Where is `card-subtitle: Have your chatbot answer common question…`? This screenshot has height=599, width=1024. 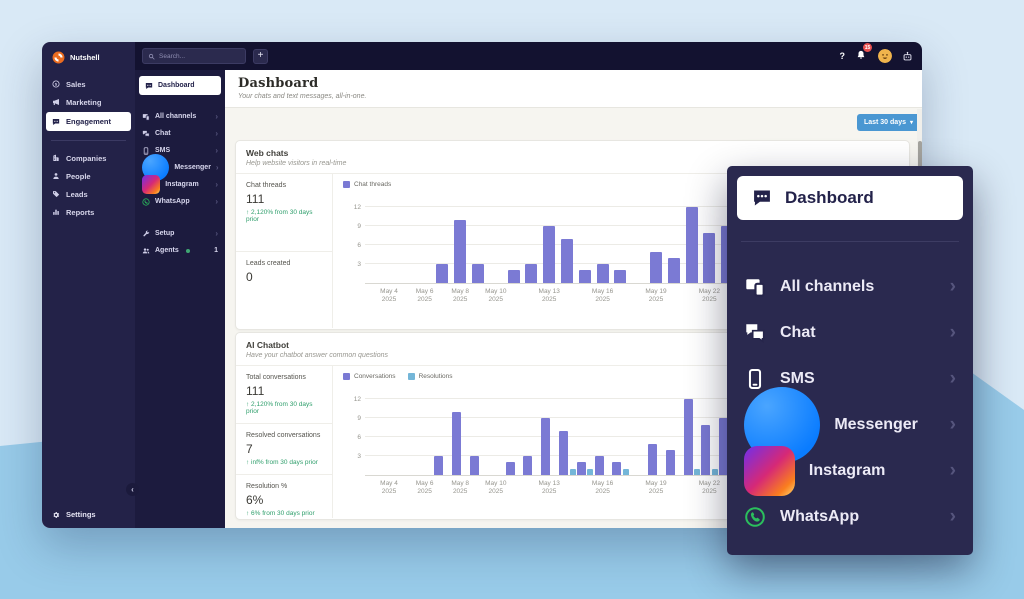 card-subtitle: Have your chatbot answer common question… is located at coordinates (317, 355).